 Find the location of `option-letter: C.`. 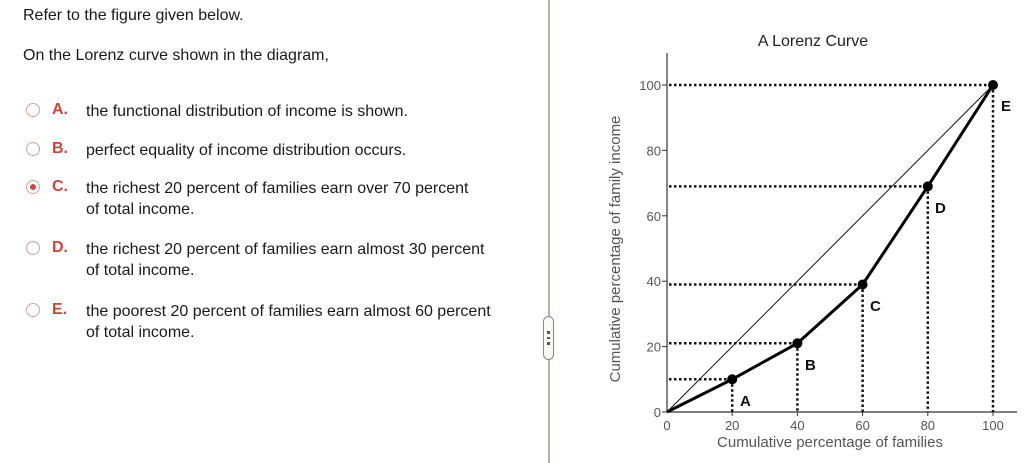

option-letter: C. is located at coordinates (60, 186).